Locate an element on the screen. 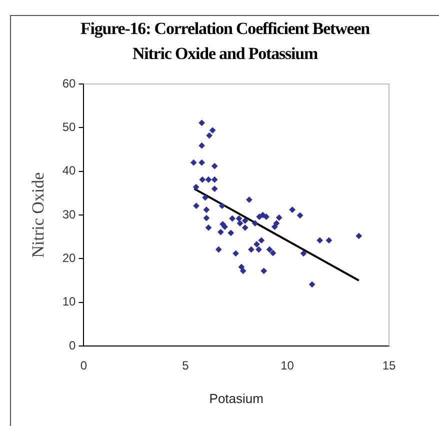  x-tick-label: 0 is located at coordinates (84, 365).